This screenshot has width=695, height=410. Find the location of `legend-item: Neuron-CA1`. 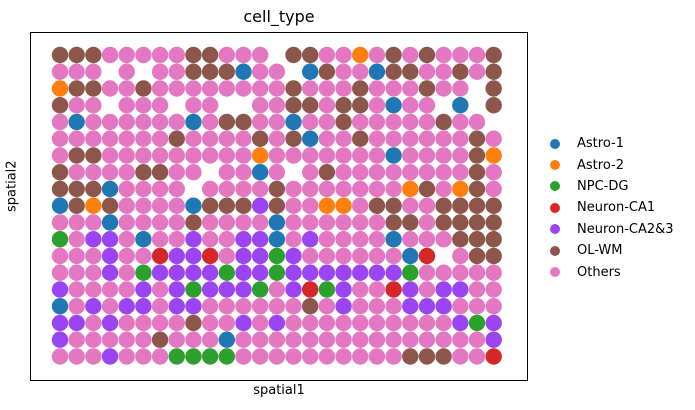

legend-item: Neuron-CA1 is located at coordinates (611, 207).